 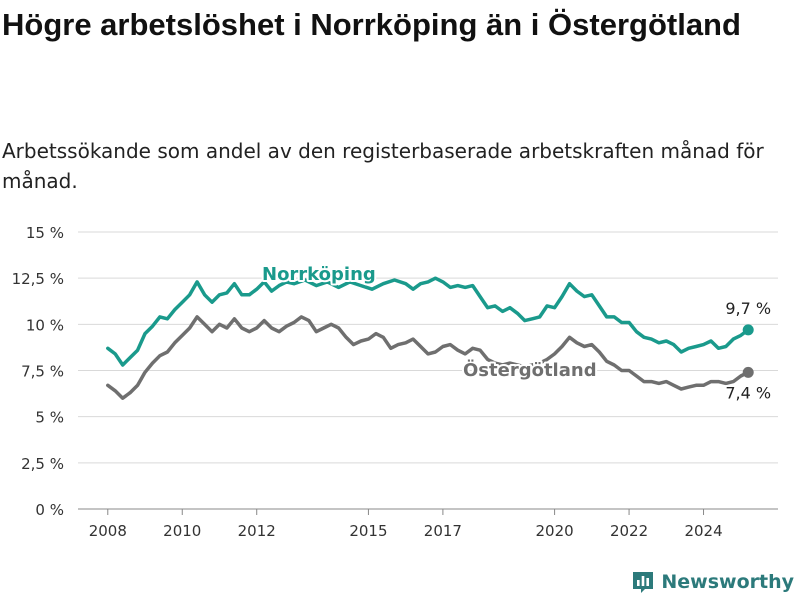 What do you see at coordinates (257, 531) in the screenshot?
I see `x-tick-label: 2012` at bounding box center [257, 531].